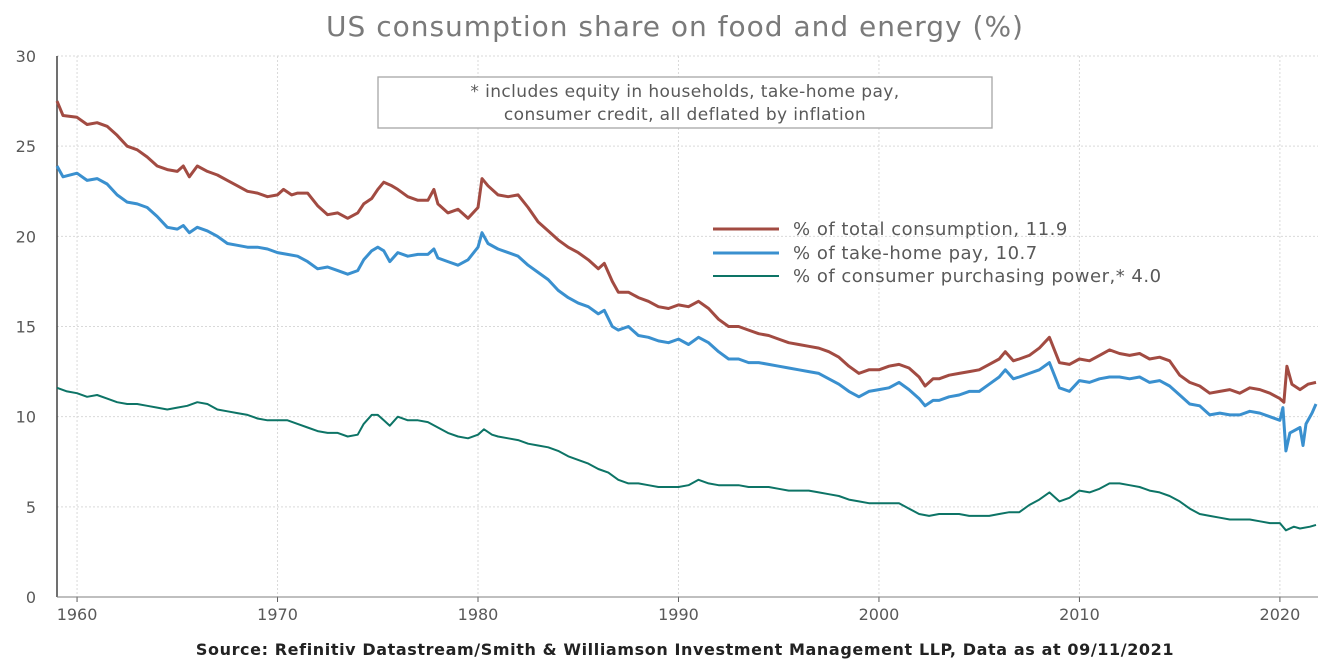  Describe the element at coordinates (77, 614) in the screenshot. I see `x-tick-label: 1960` at that location.